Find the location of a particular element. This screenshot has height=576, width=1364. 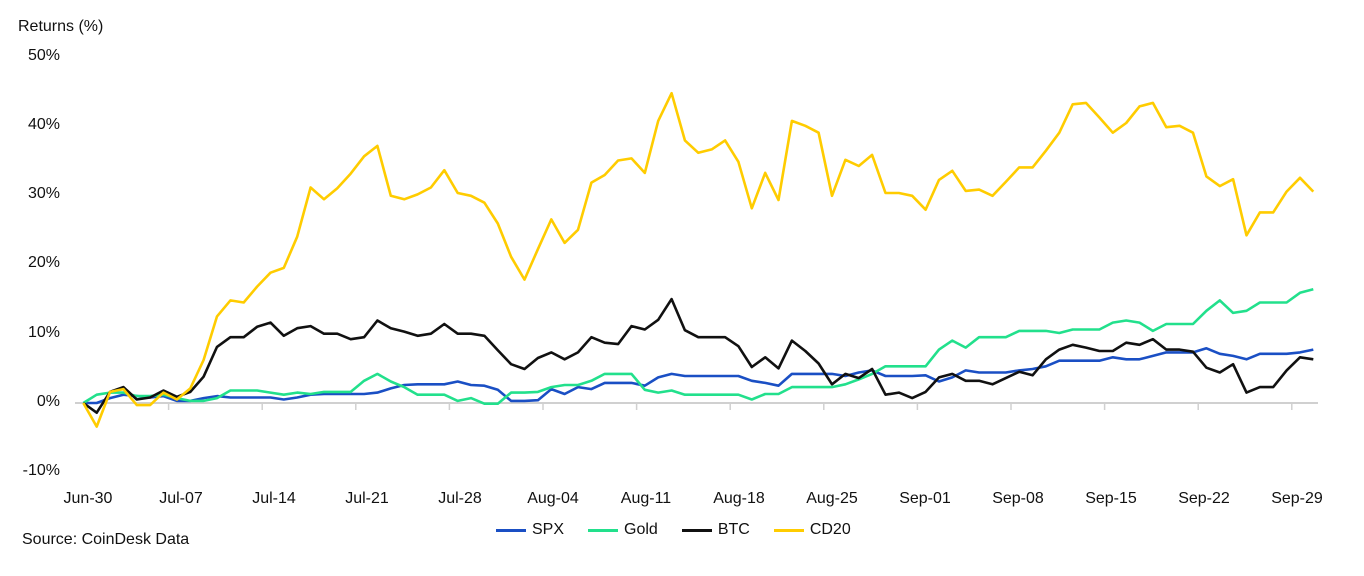

x-tick-label: Jul-28 is located at coordinates (460, 498).